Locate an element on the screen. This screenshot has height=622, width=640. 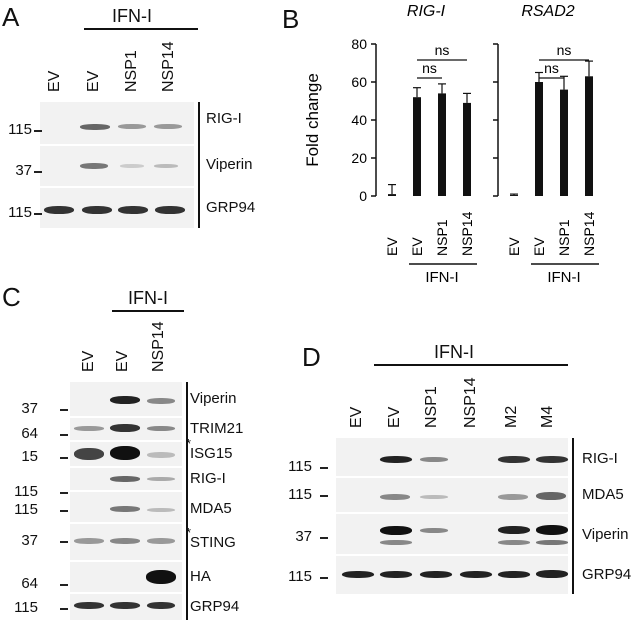
panel-c-protein-7: HA is located at coordinates (200, 576).